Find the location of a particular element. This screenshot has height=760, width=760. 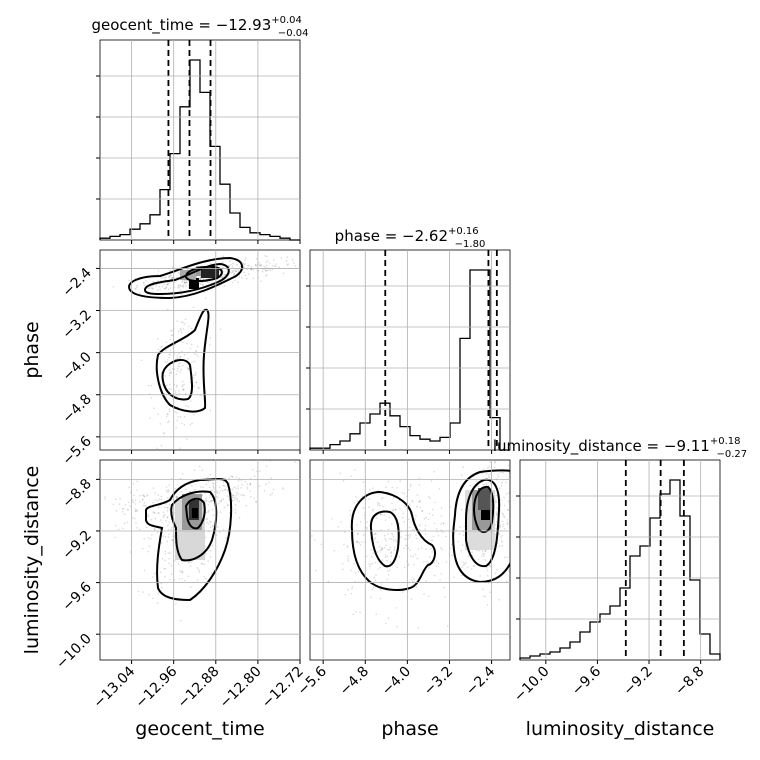

contour-right-inner is located at coordinates (483, 509).